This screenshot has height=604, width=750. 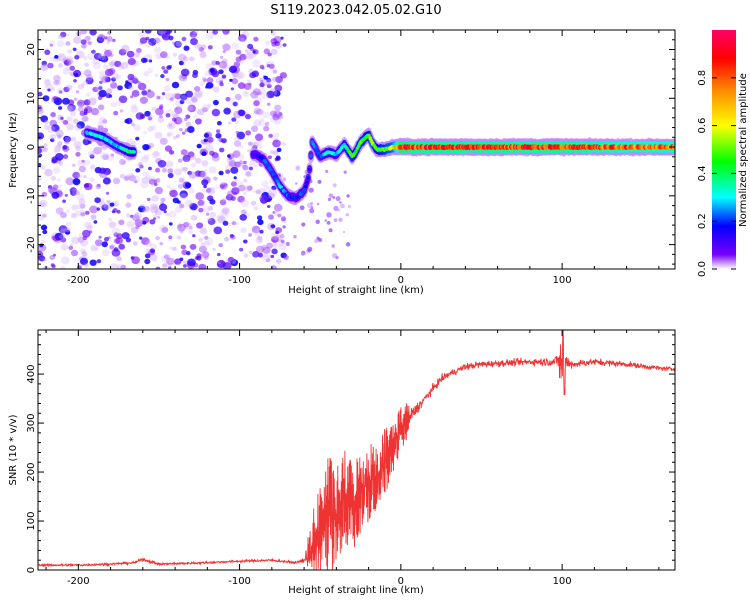 What do you see at coordinates (78, 581) in the screenshot?
I see `x-tick-label: -200` at bounding box center [78, 581].